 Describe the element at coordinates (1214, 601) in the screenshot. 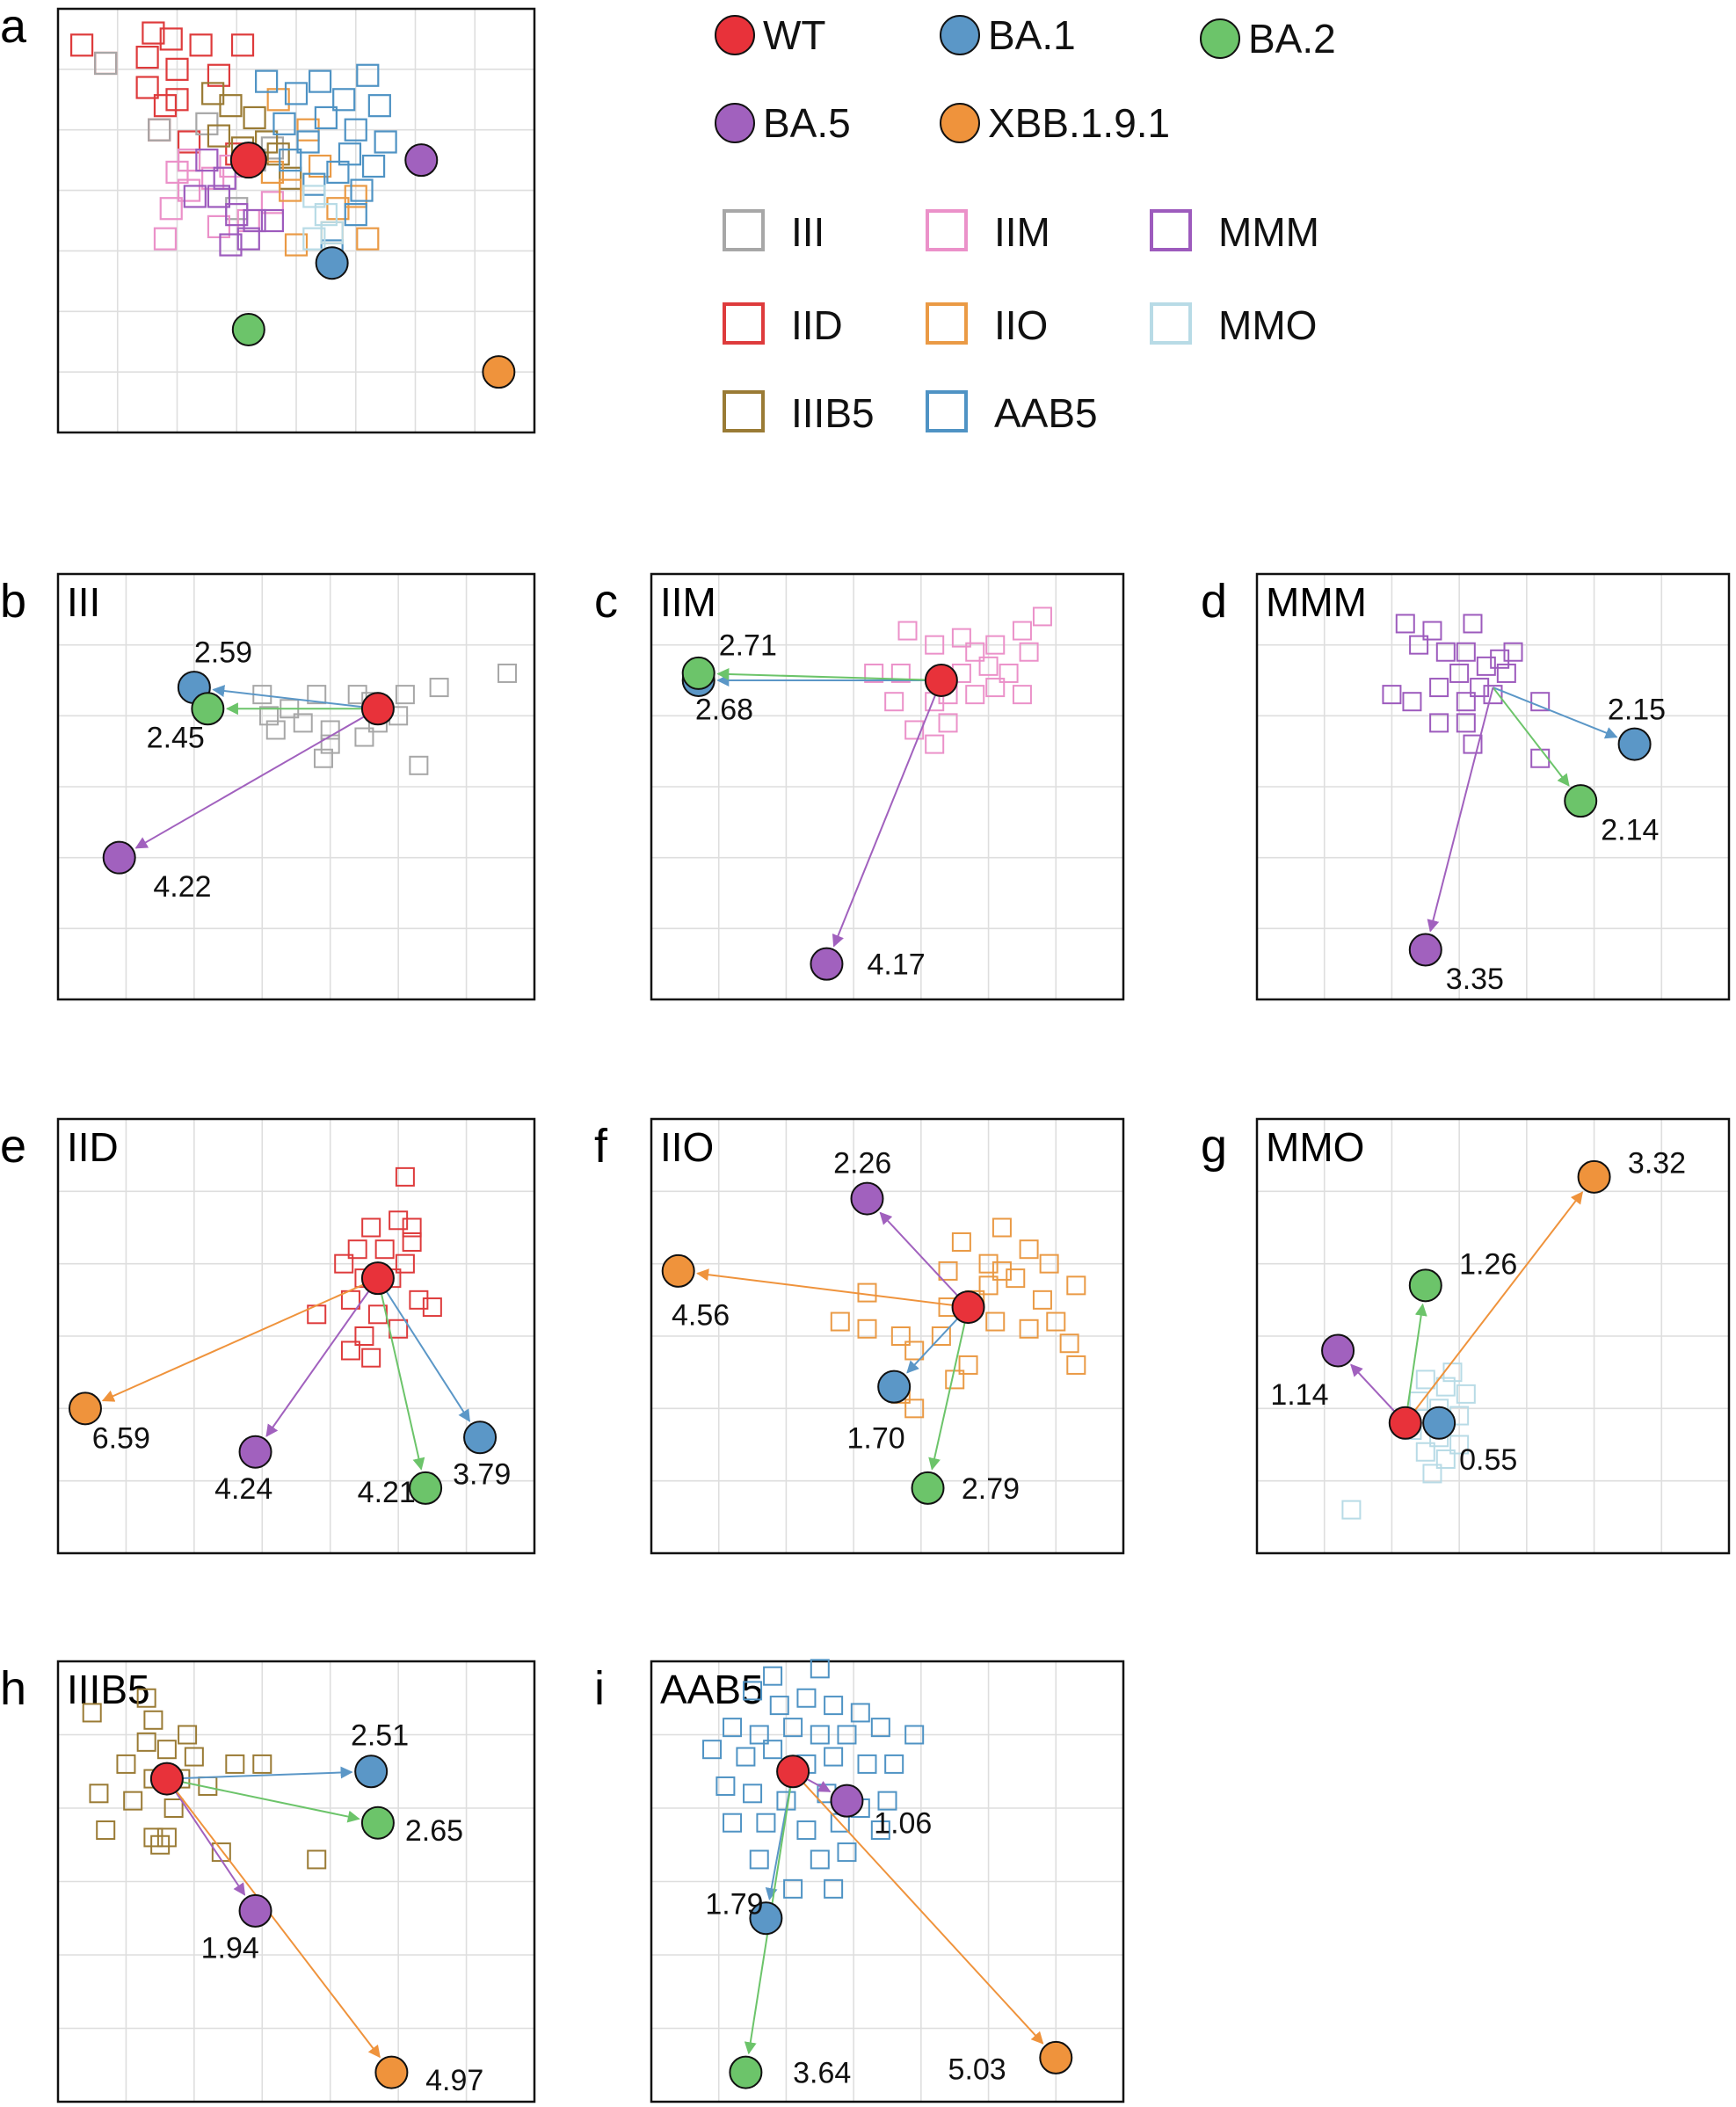

I see `panel-letter: d` at that location.